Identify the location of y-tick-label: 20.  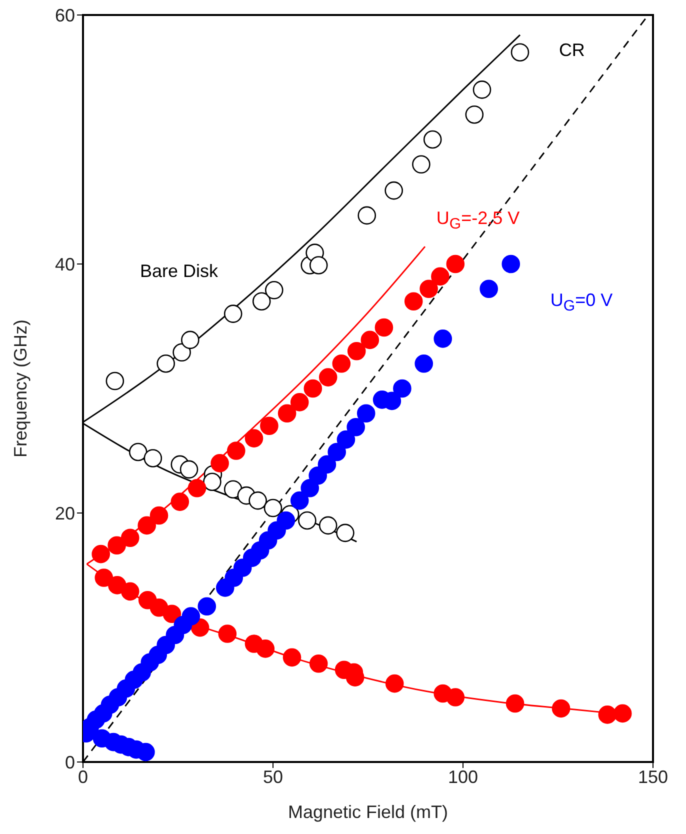
(64, 513).